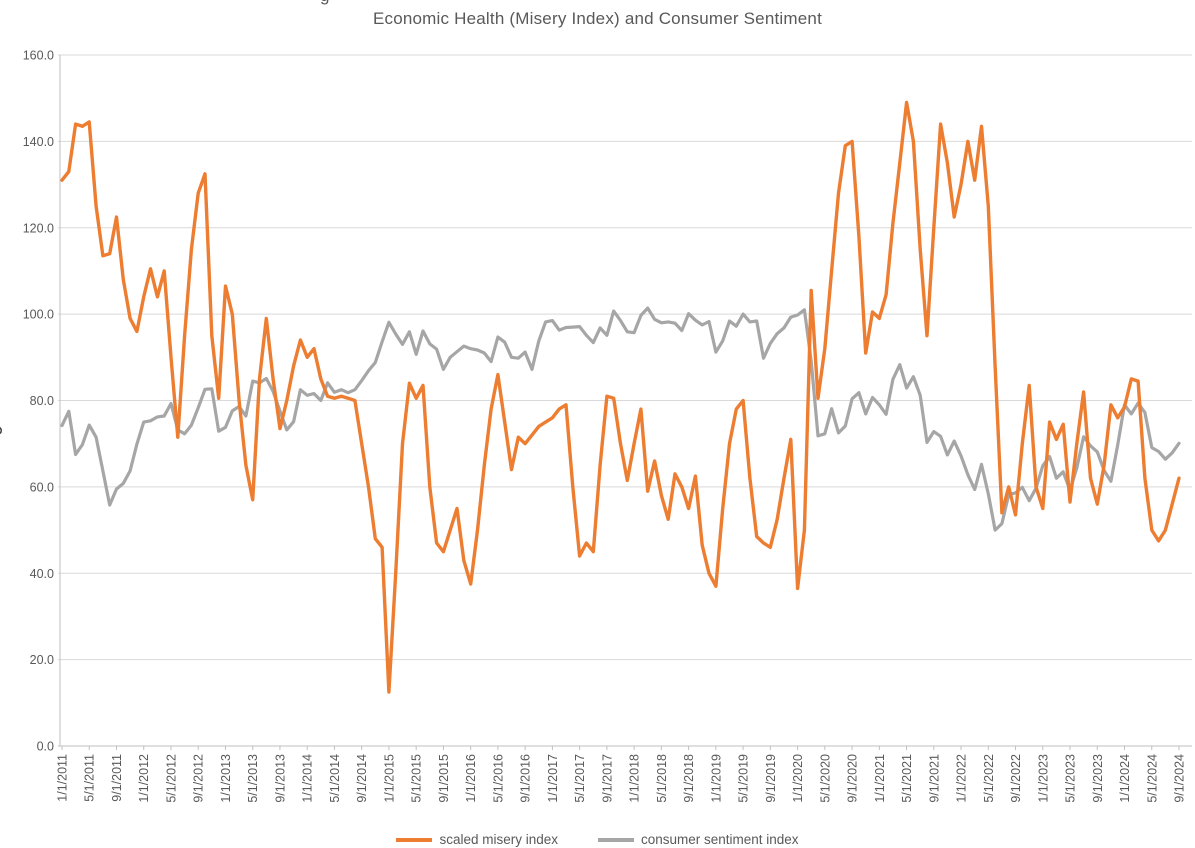 This screenshot has height=848, width=1195. I want to click on y-tick-label: 60.0, so click(42, 487).